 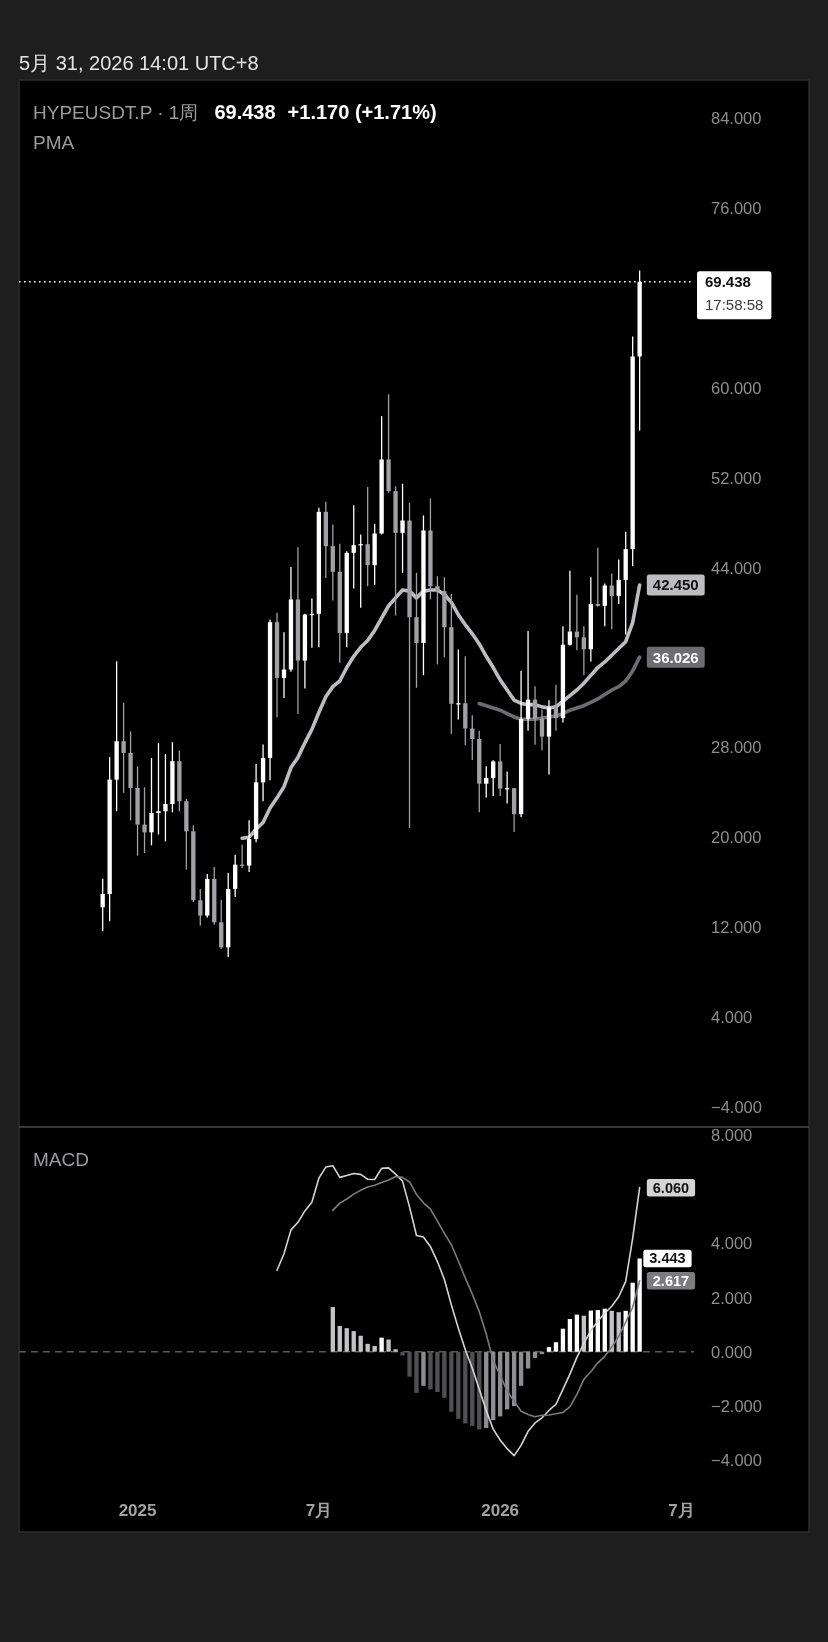 I want to click on ref-line-label: 69.438, so click(x=728, y=282).